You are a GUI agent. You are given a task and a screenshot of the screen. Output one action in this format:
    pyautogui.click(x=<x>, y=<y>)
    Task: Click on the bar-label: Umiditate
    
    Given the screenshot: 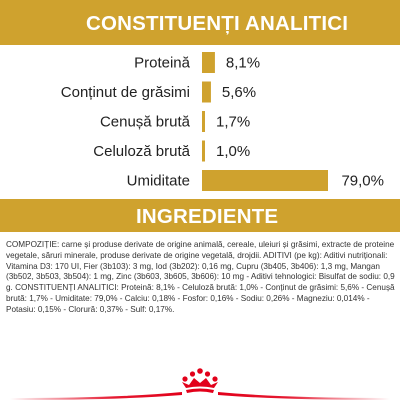 What is the action you would take?
    pyautogui.click(x=158, y=181)
    